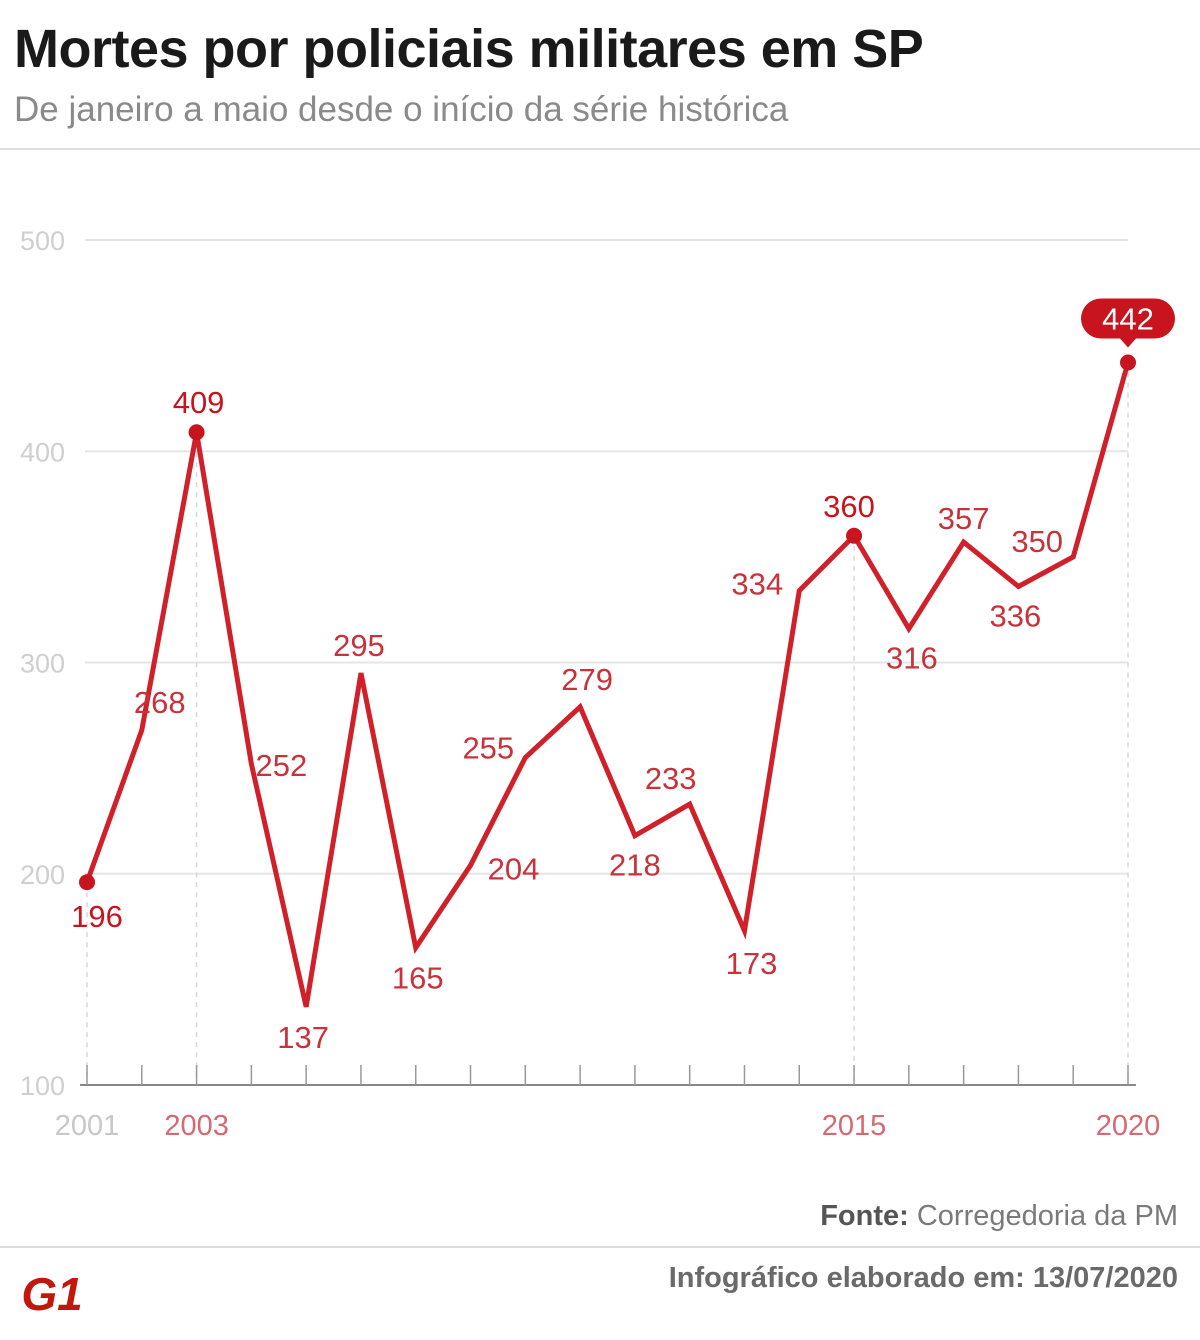 Image resolution: width=1200 pixels, height=1340 pixels. Describe the element at coordinates (418, 978) in the screenshot. I see `data-label-2007: 165` at that location.